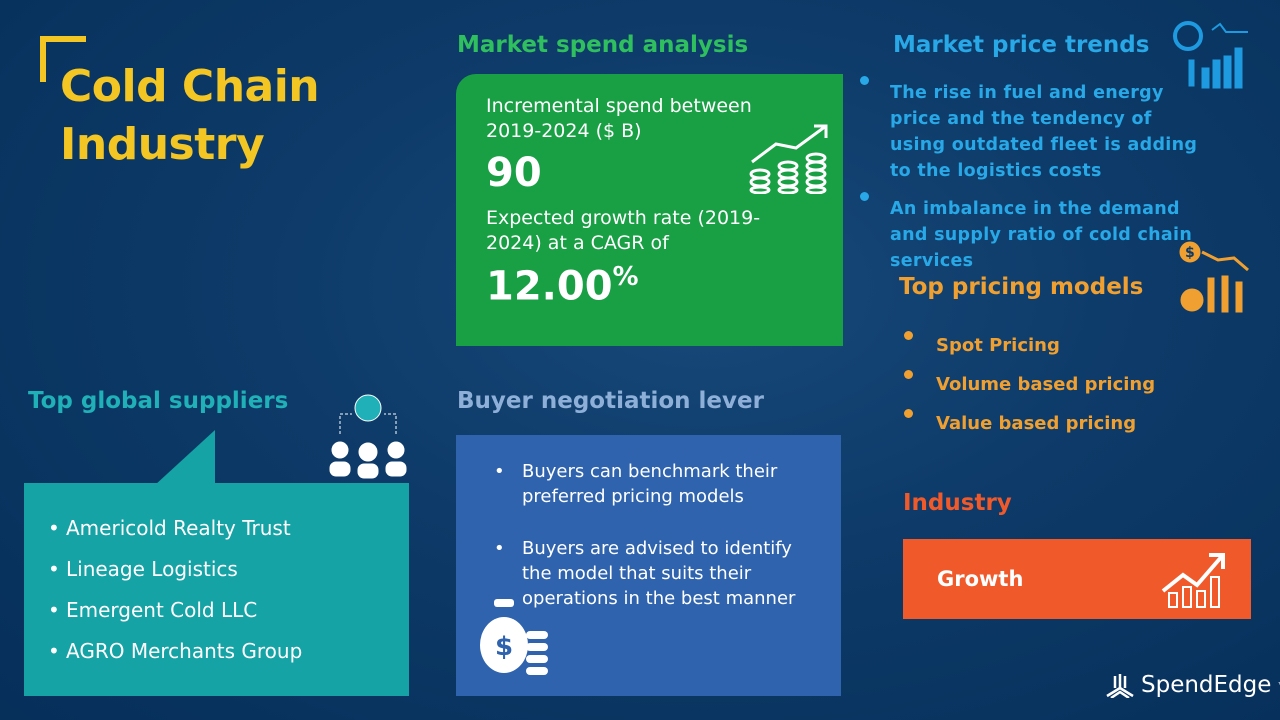 Image resolution: width=1280 pixels, height=720 pixels. I want to click on growth-rate-value: 12.00, so click(549, 286).